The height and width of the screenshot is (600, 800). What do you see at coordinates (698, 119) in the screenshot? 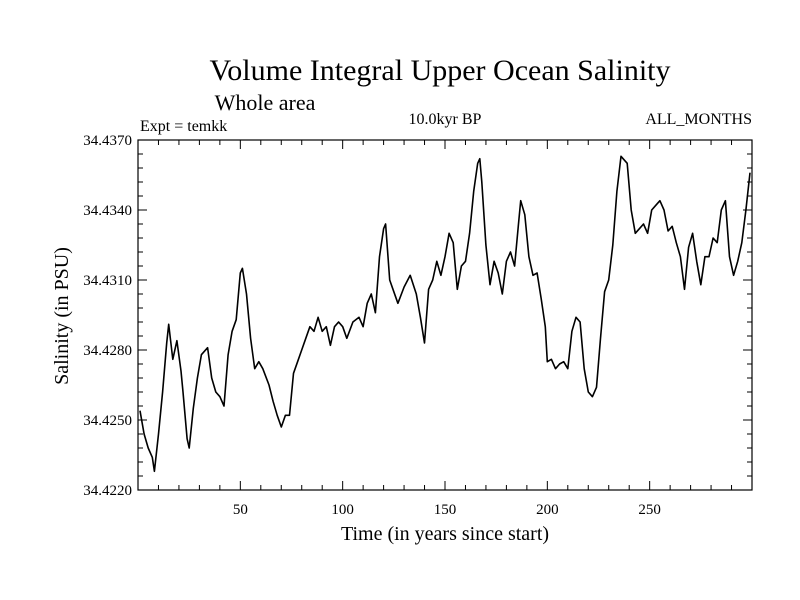
I see `months-label: ALL_MONTHS` at bounding box center [698, 119].